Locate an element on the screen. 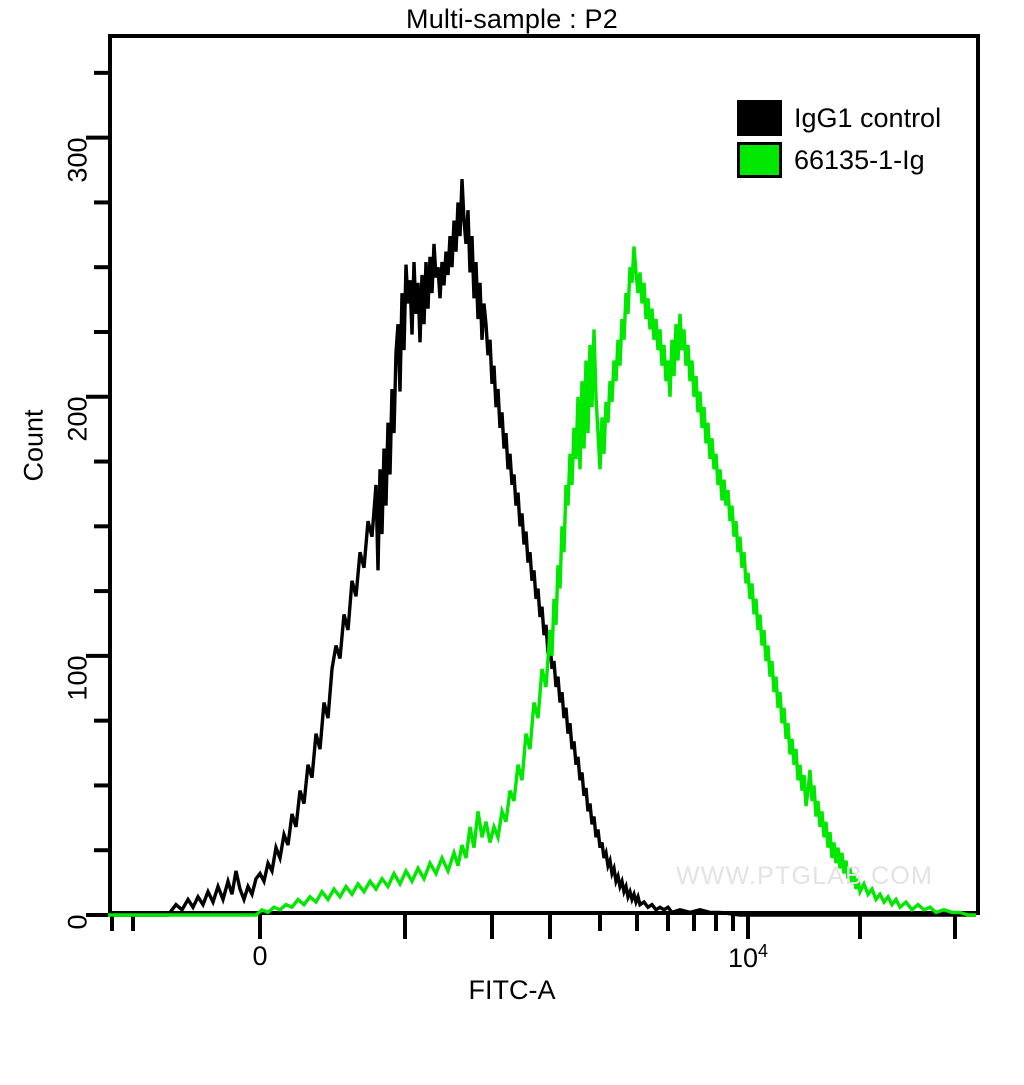 The height and width of the screenshot is (1085, 1024). x-tick-label: 0 is located at coordinates (260, 956).